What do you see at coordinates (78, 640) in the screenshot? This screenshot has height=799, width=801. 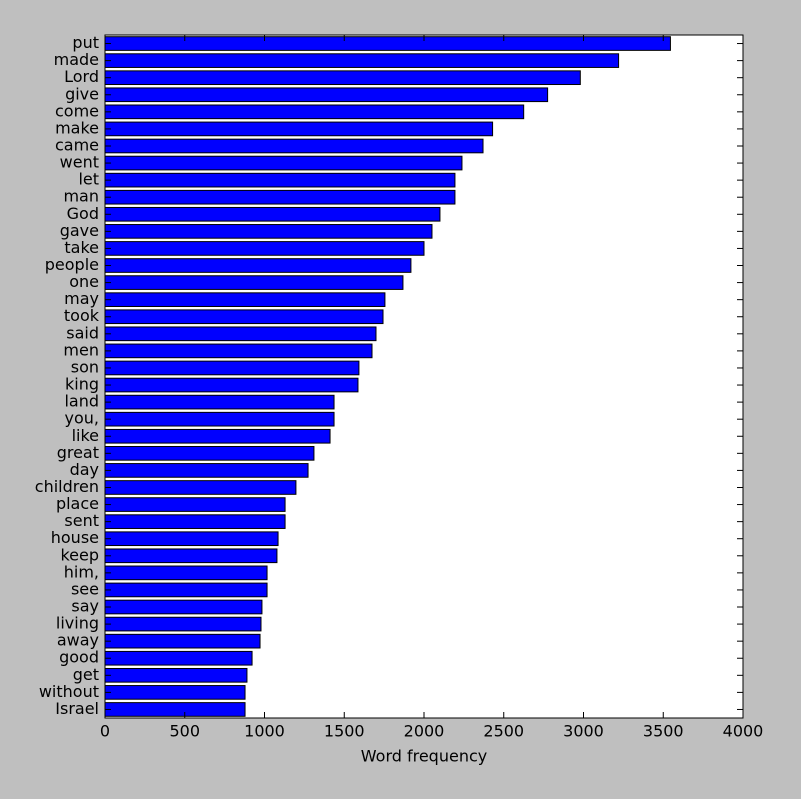 I see `y-tick-label: away` at bounding box center [78, 640].